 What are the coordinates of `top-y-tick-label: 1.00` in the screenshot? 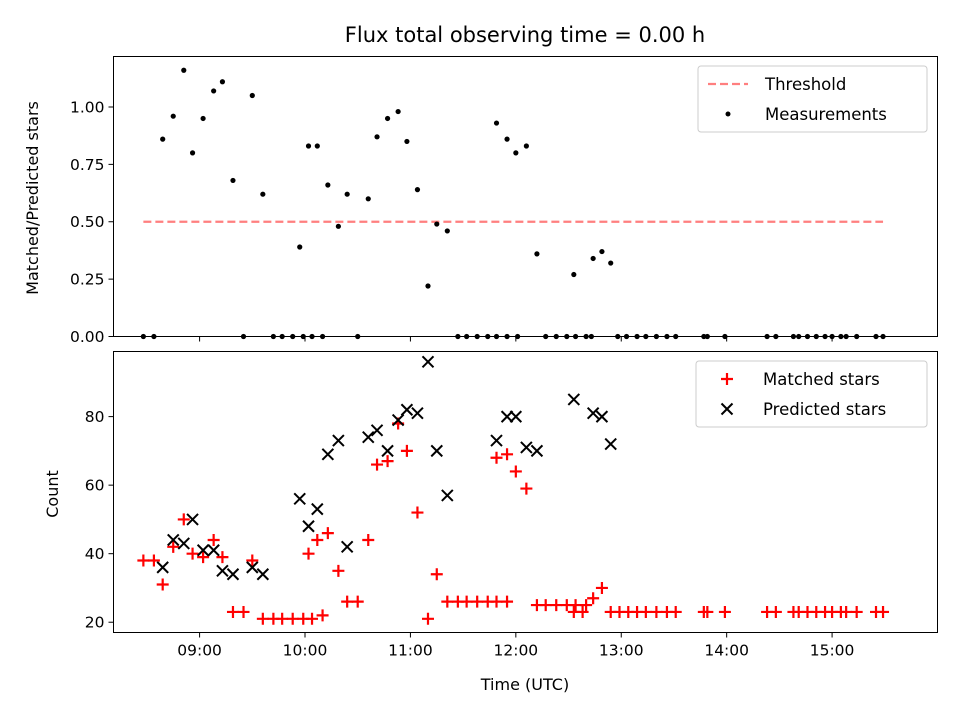 It's located at (87, 107).